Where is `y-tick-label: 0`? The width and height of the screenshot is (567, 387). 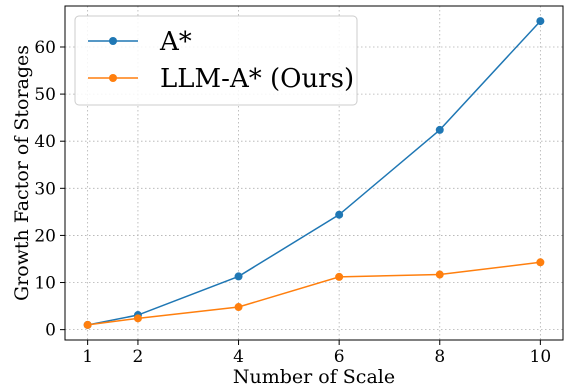 y-tick-label: 0 is located at coordinates (50, 331).